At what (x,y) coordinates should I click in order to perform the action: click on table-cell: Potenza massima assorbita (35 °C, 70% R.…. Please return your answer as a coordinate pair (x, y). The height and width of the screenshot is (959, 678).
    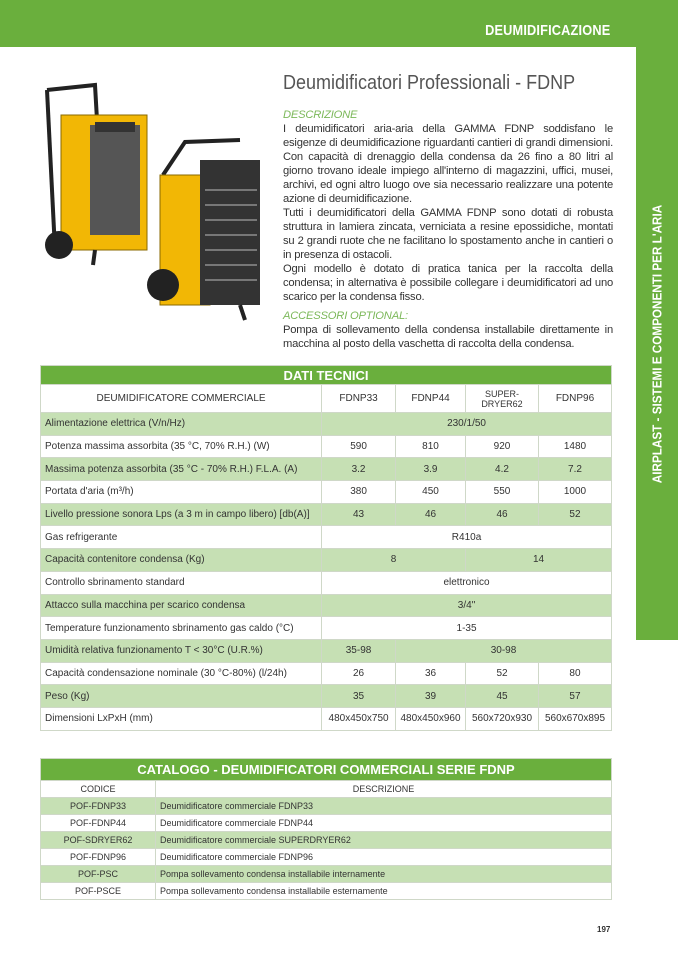
    Looking at the image, I should click on (181, 446).